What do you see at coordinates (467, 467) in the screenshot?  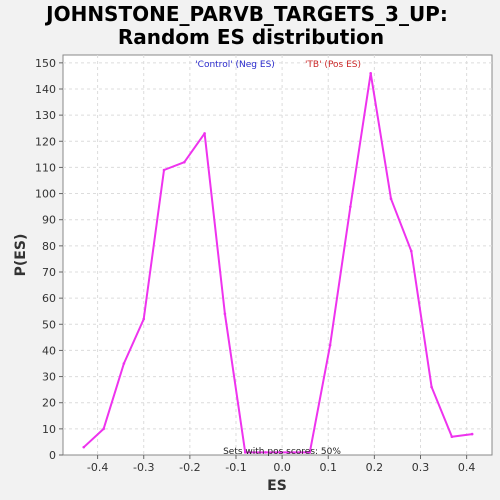 I see `x-tick-label: 0.4` at bounding box center [467, 467].